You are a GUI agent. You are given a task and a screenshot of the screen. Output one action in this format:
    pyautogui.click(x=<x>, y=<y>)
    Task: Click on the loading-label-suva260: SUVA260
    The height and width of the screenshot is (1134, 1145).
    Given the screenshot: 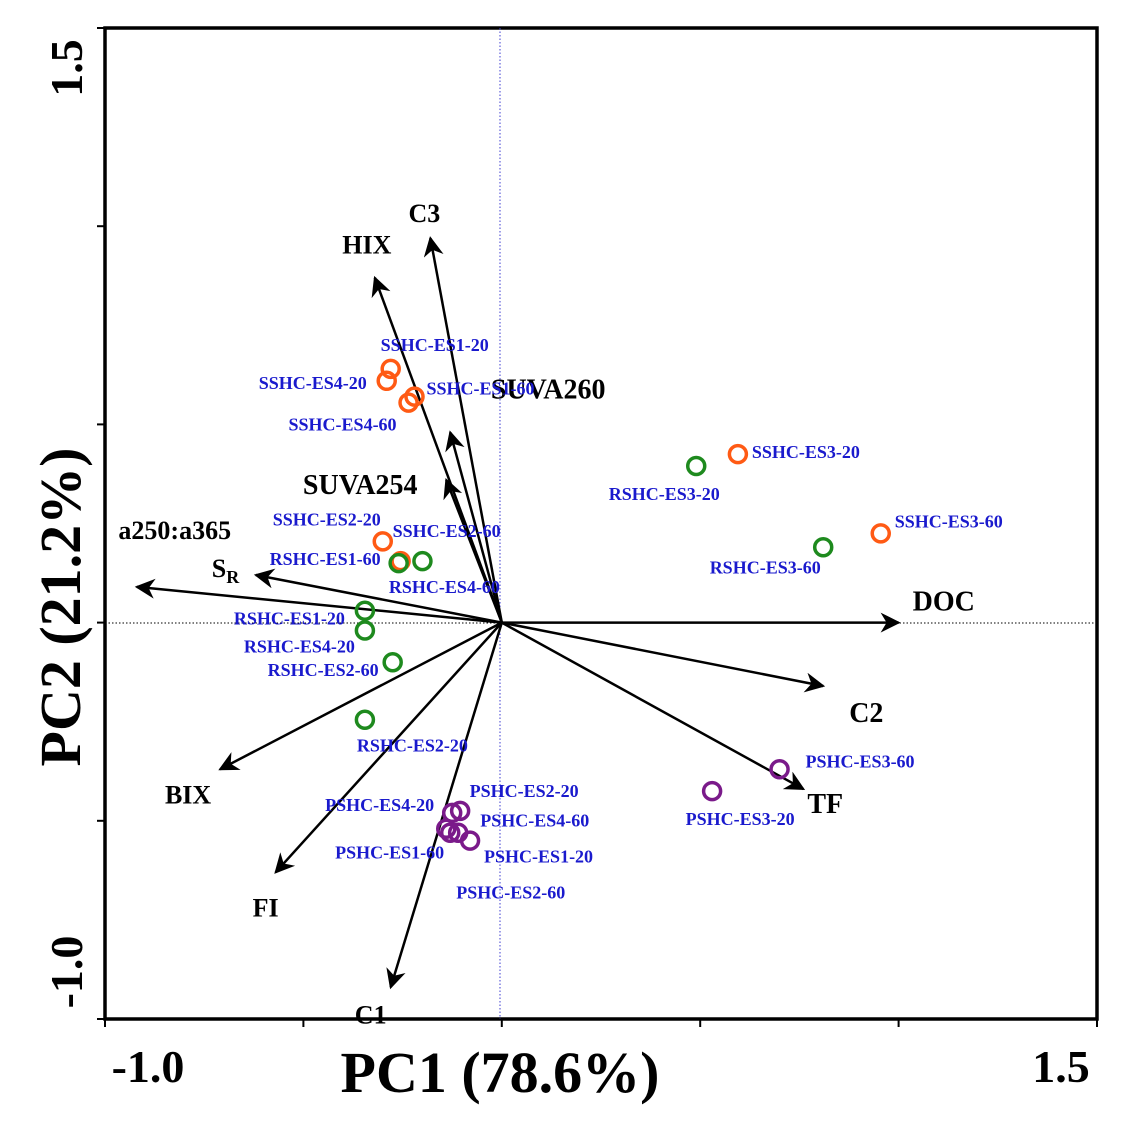 What is the action you would take?
    pyautogui.click(x=548, y=389)
    